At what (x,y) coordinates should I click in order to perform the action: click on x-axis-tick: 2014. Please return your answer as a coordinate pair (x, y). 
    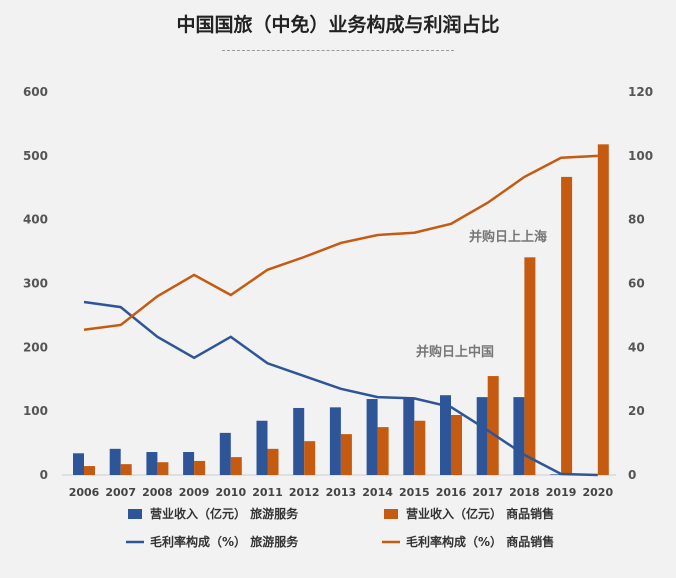
    Looking at the image, I should click on (377, 492).